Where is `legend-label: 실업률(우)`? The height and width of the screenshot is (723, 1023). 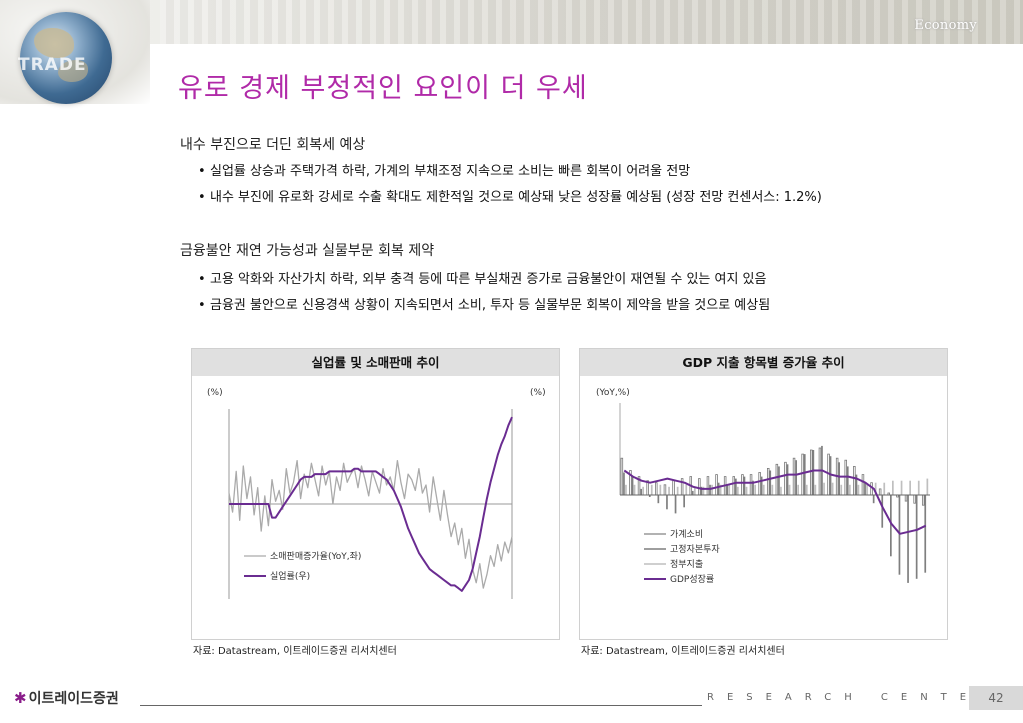
legend-label: 실업률(우) is located at coordinates (290, 576).